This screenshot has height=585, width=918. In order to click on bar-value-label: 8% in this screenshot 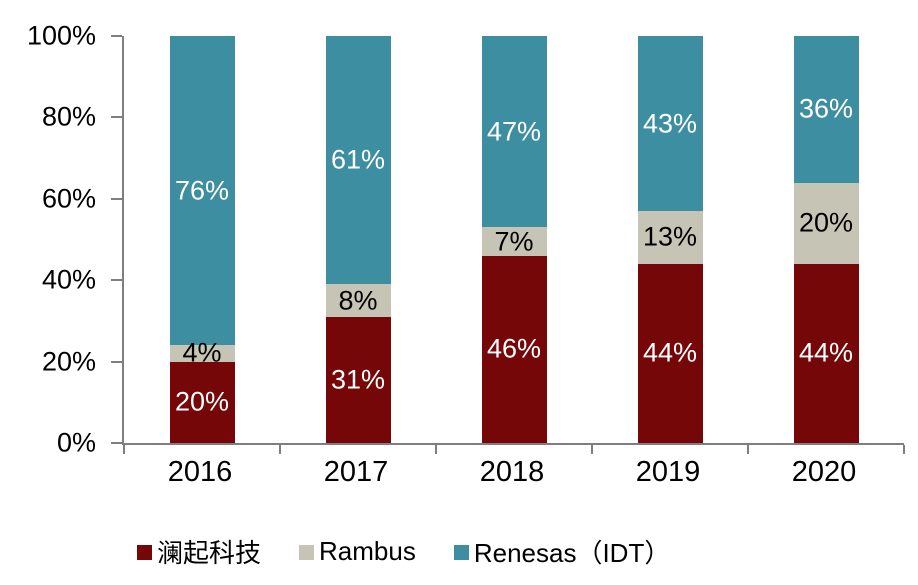, I will do `click(358, 300)`.